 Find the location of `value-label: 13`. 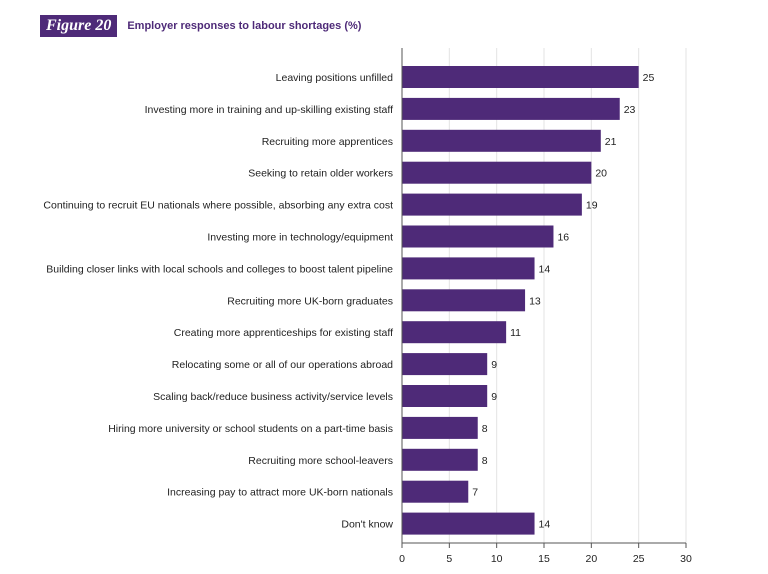

value-label: 13 is located at coordinates (535, 301).